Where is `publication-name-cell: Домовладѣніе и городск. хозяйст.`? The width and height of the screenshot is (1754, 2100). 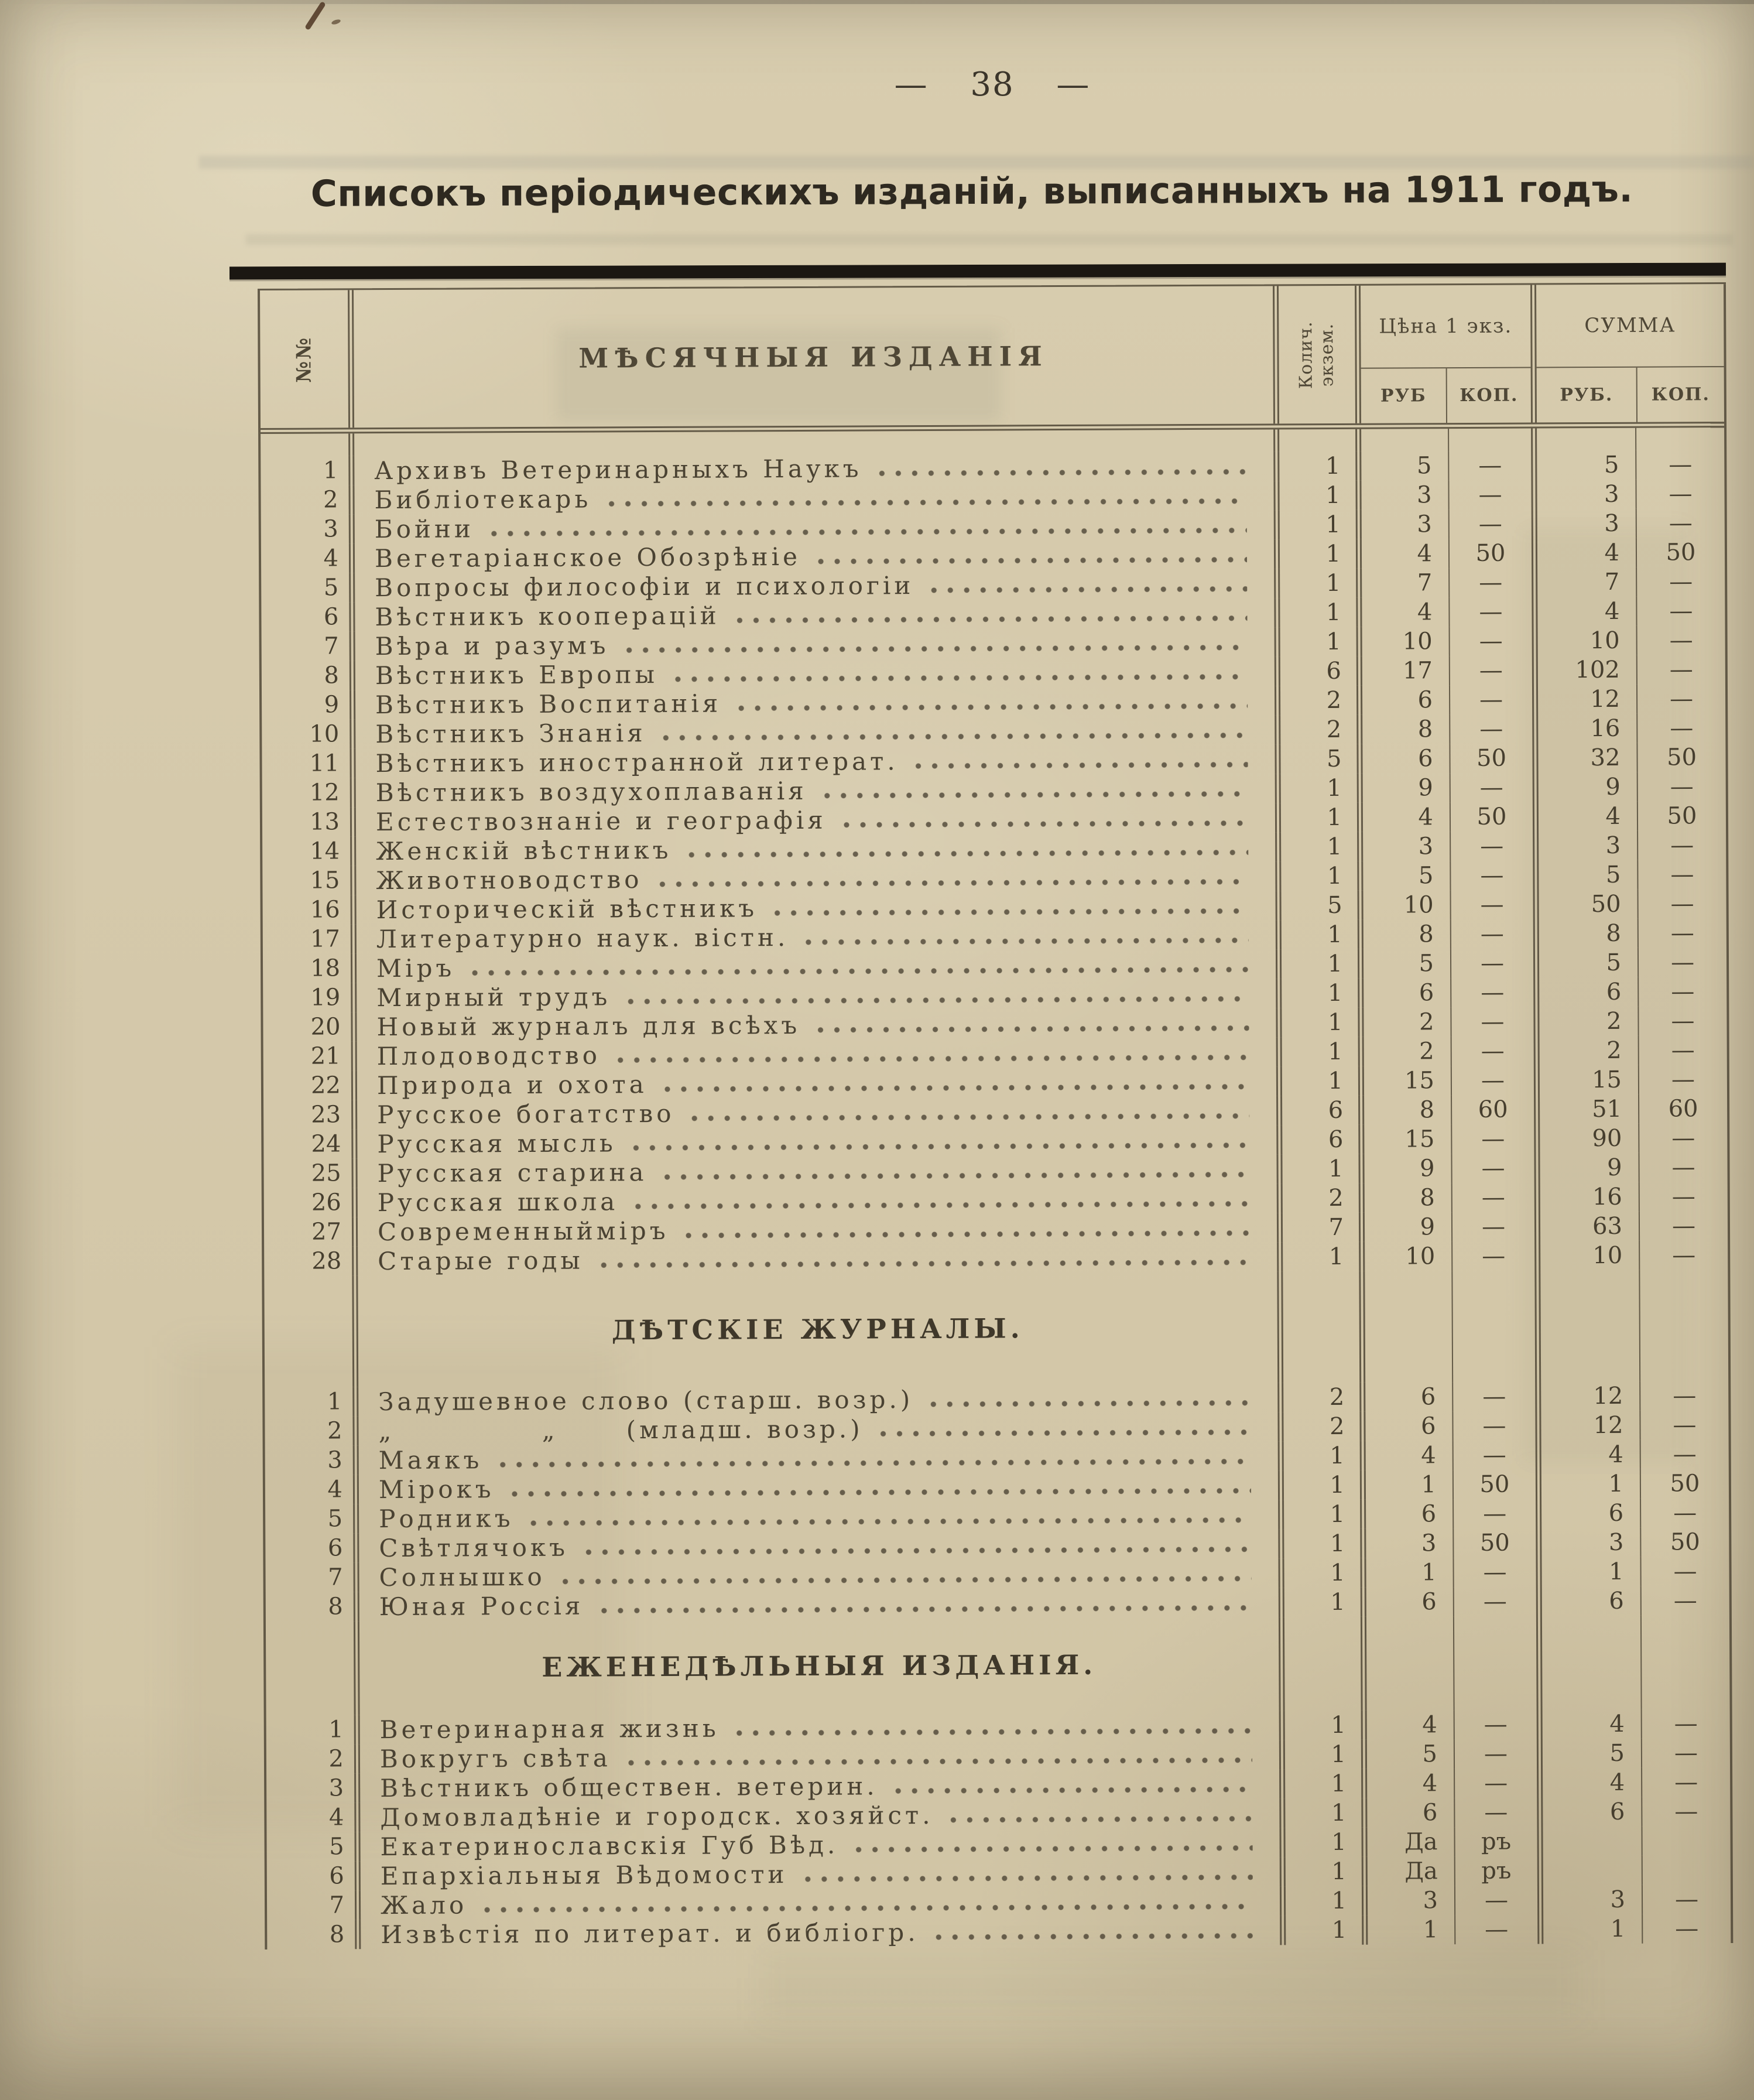
publication-name-cell: Домовладѣніе и городск. хозяйст. is located at coordinates (823, 1815).